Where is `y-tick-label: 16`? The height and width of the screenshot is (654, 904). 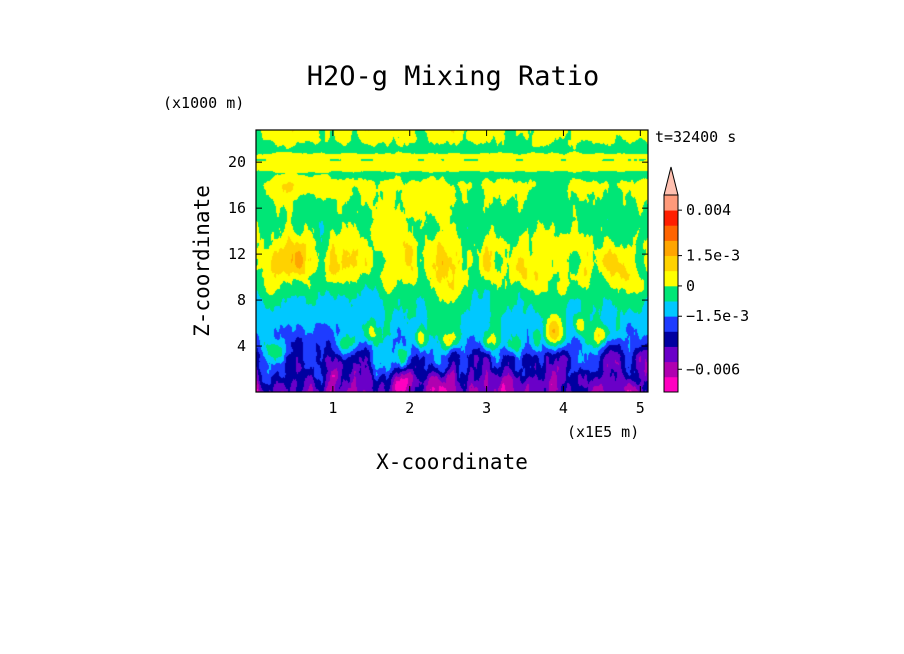
y-tick-label: 16 is located at coordinates (237, 208).